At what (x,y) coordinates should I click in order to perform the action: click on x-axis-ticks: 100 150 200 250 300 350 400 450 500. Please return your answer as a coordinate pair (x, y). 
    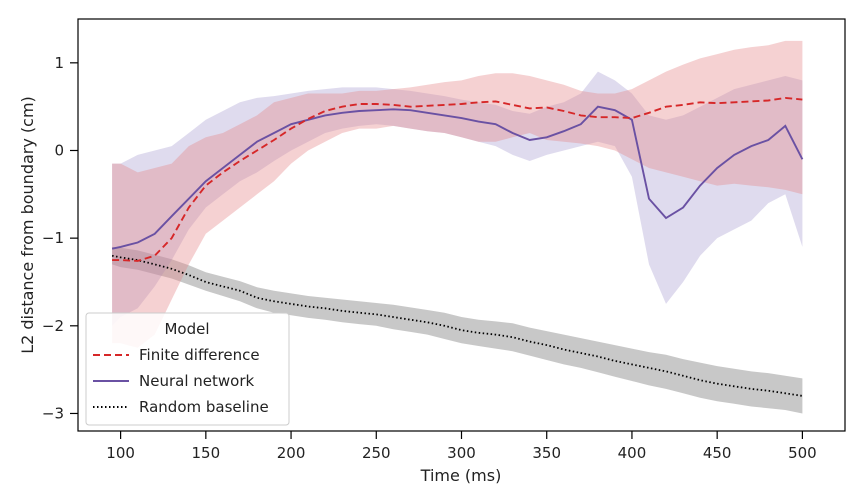
    Looking at the image, I should click on (461, 446).